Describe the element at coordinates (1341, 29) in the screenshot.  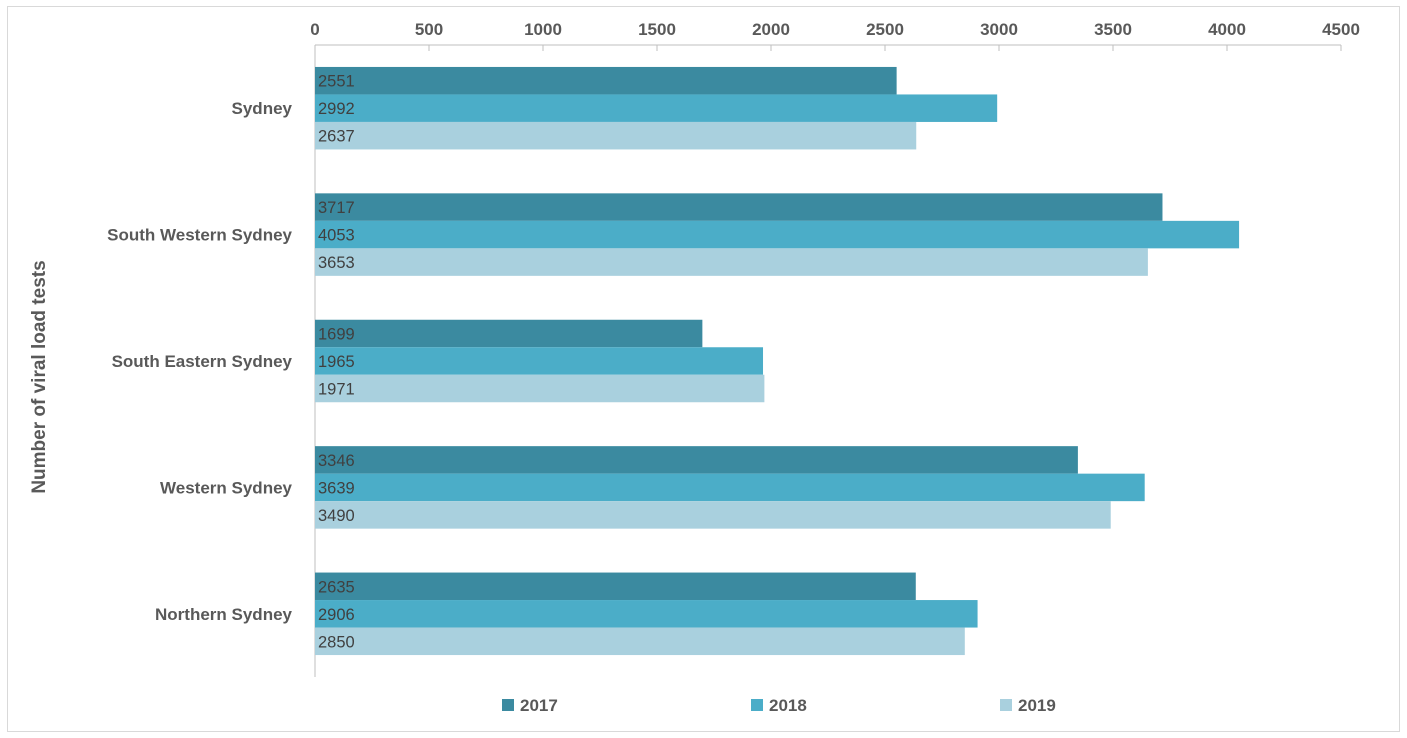
I see `x-tick-label: 4500` at that location.